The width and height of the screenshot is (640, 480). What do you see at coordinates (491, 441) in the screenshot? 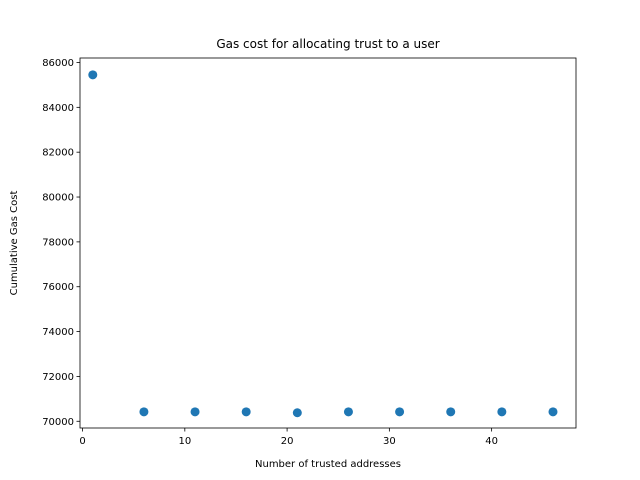
I see `x-tick-label: 40` at bounding box center [491, 441].